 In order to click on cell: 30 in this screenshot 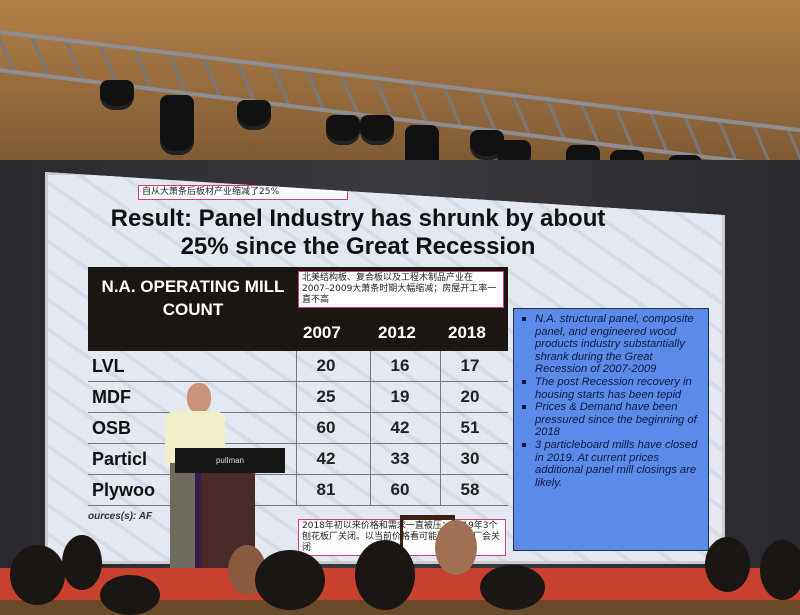, I will do `click(470, 458)`.